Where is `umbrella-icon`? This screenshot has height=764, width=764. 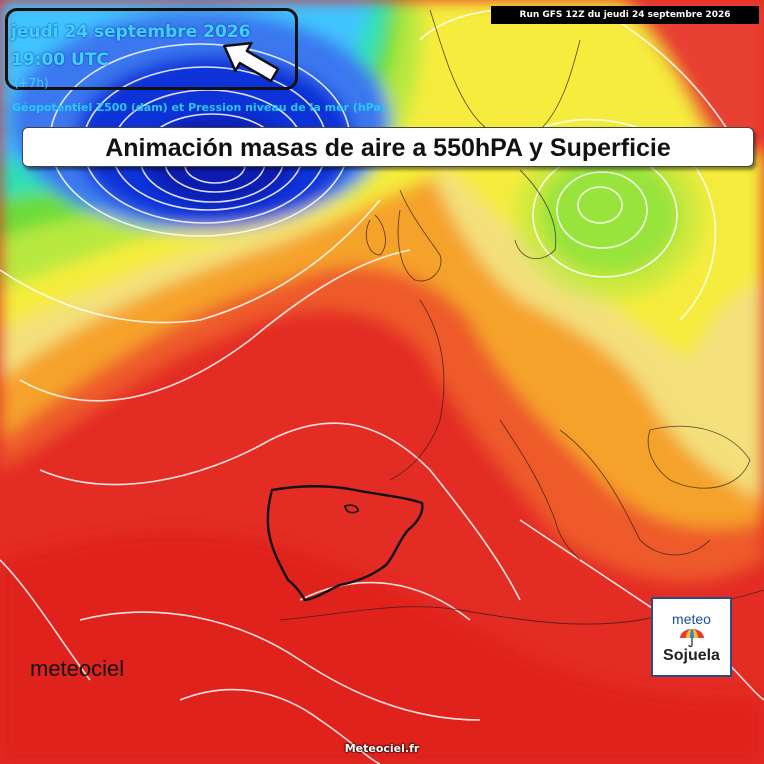
umbrella-icon is located at coordinates (692, 638).